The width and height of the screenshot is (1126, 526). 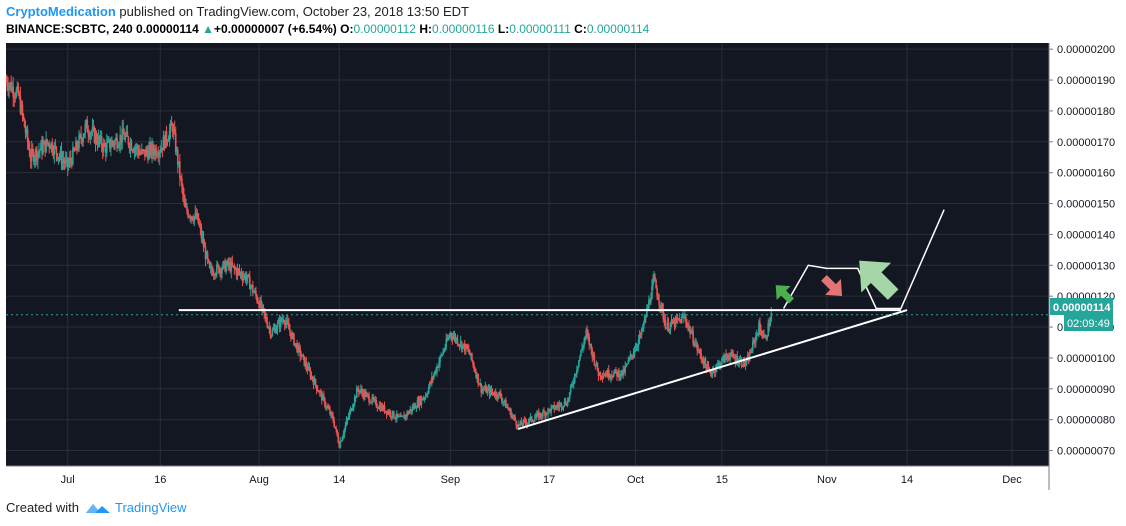 What do you see at coordinates (1086, 143) in the screenshot?
I see `price-tick-label: 0.00000170` at bounding box center [1086, 143].